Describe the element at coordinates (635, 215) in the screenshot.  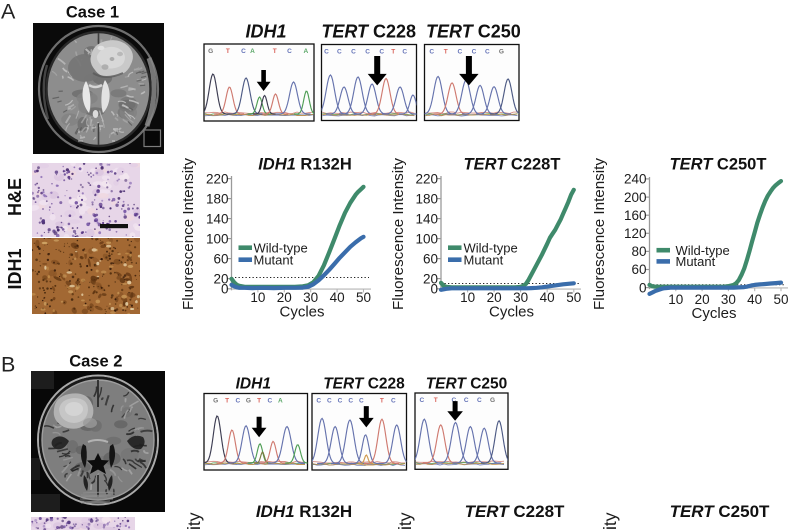
I see `svg-text: 160` at that location.